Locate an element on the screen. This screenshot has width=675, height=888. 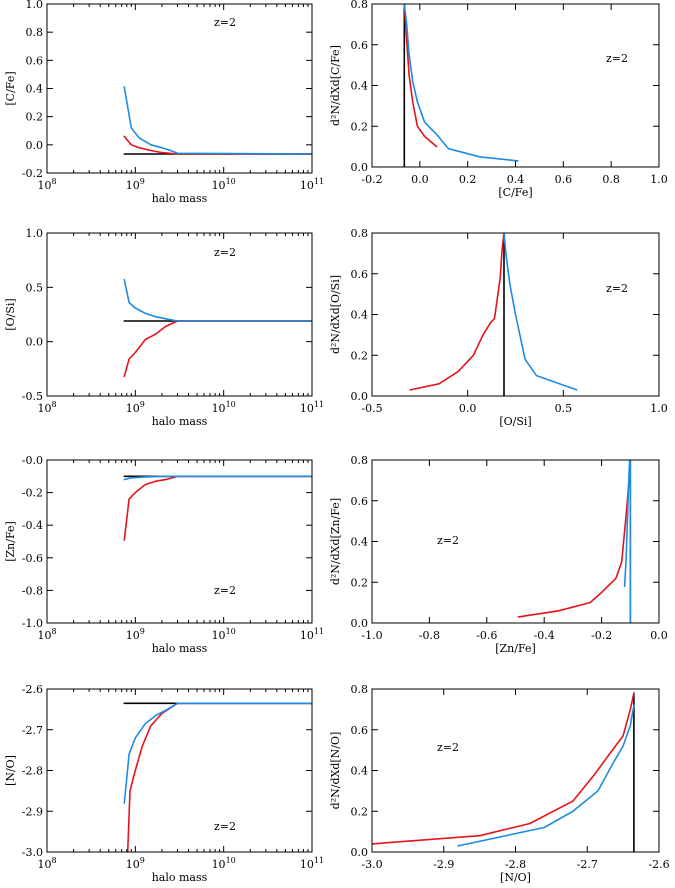
y-tick-label: -2.7 is located at coordinates (32, 730).